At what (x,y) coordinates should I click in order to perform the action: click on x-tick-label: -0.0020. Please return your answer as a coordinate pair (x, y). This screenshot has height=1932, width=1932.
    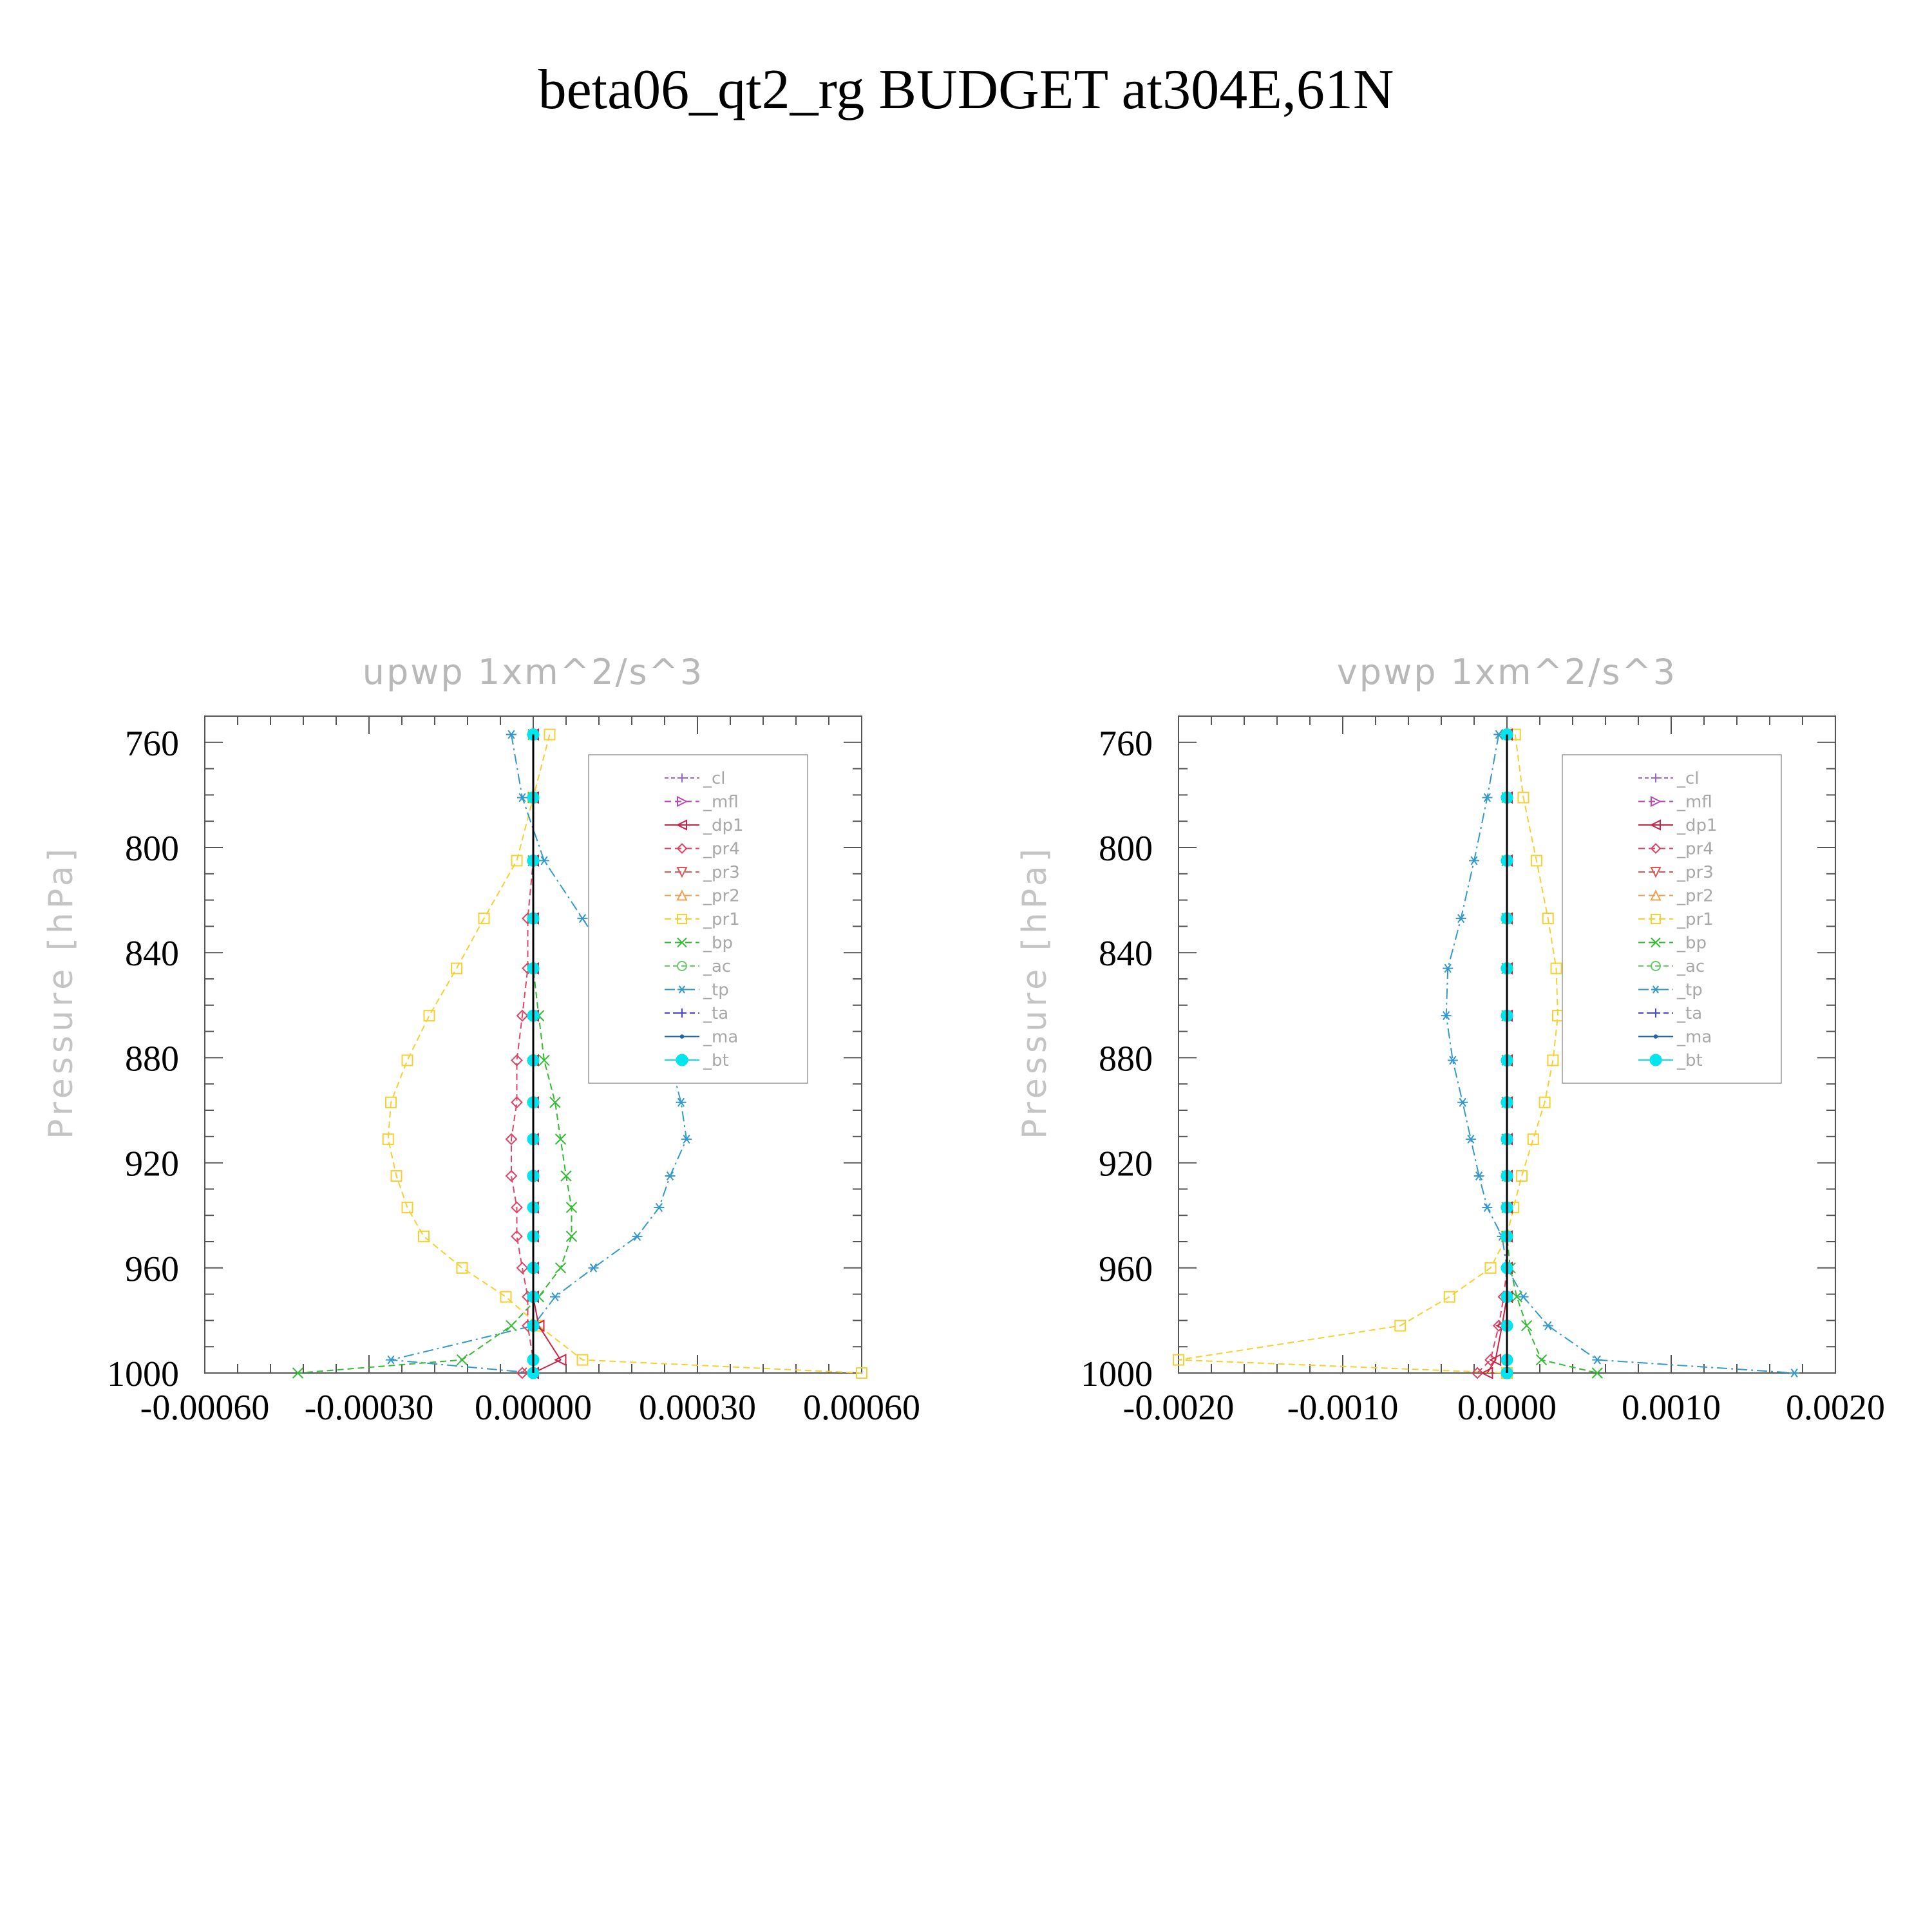
    Looking at the image, I should click on (1179, 1408).